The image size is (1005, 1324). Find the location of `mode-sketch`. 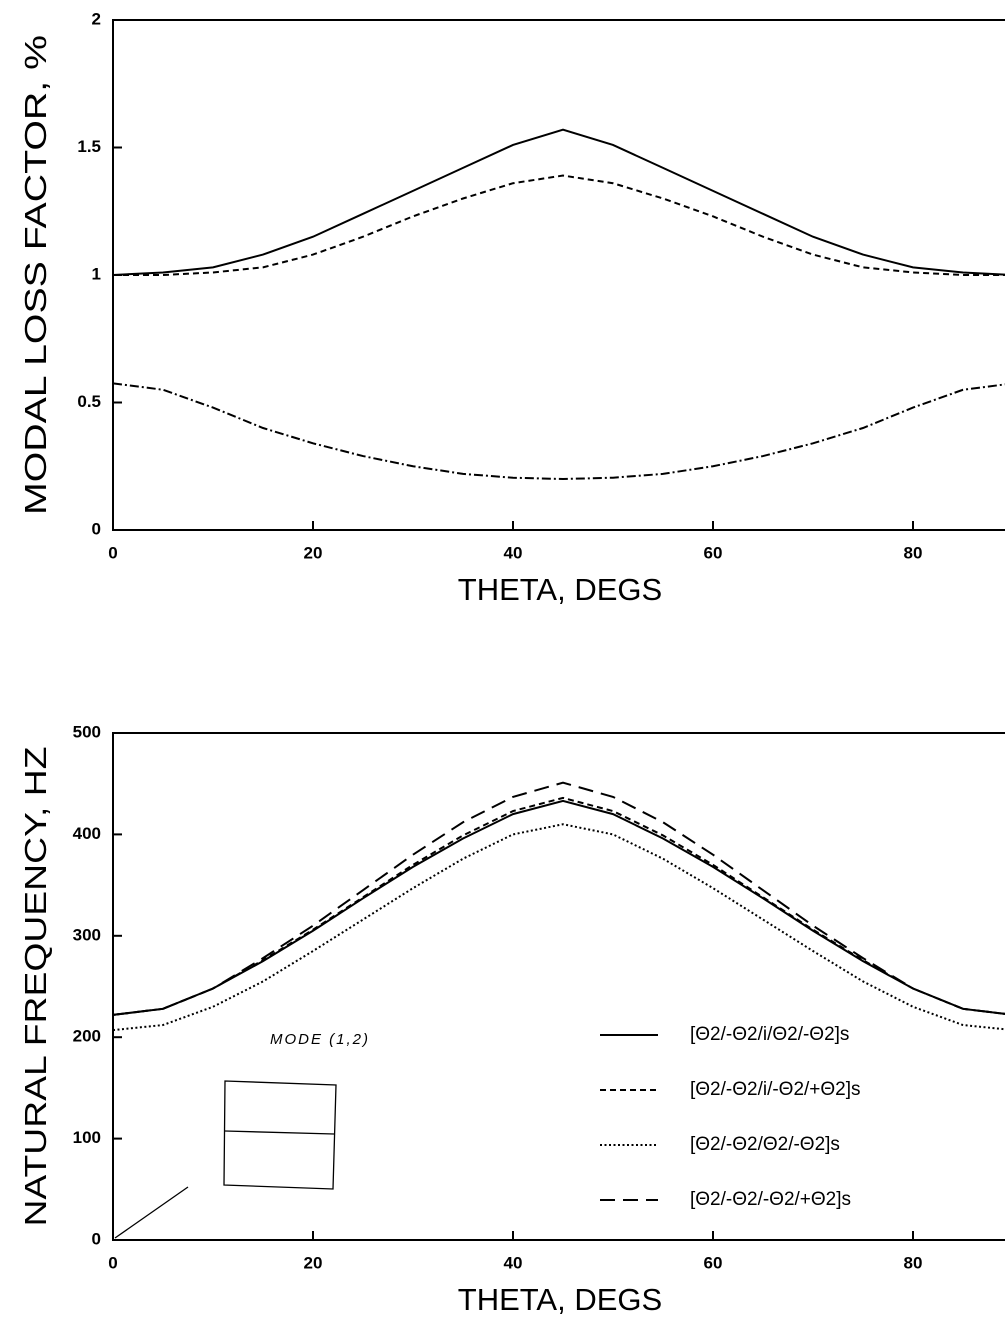

mode-sketch is located at coordinates (225, 1159).